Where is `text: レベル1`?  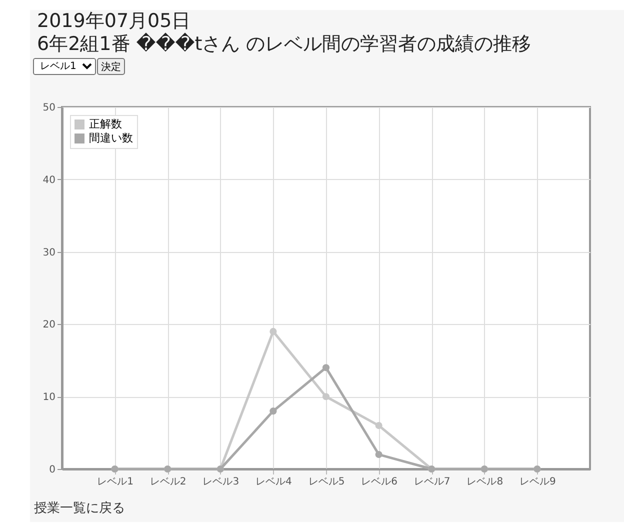 text: レベル1 is located at coordinates (64, 66).